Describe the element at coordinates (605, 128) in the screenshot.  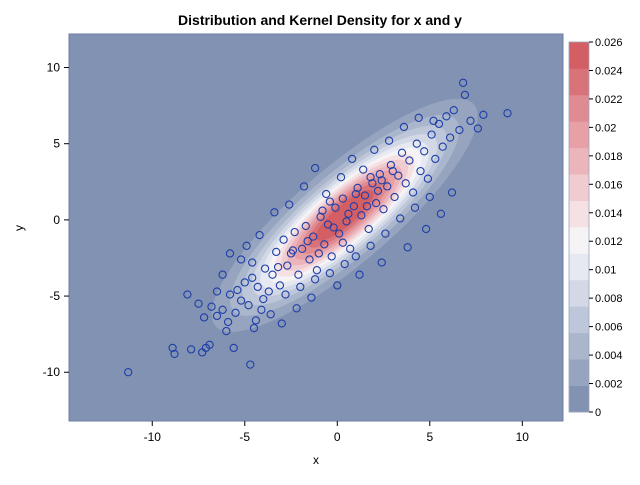
I see `colorbar-label: 0.02` at that location.